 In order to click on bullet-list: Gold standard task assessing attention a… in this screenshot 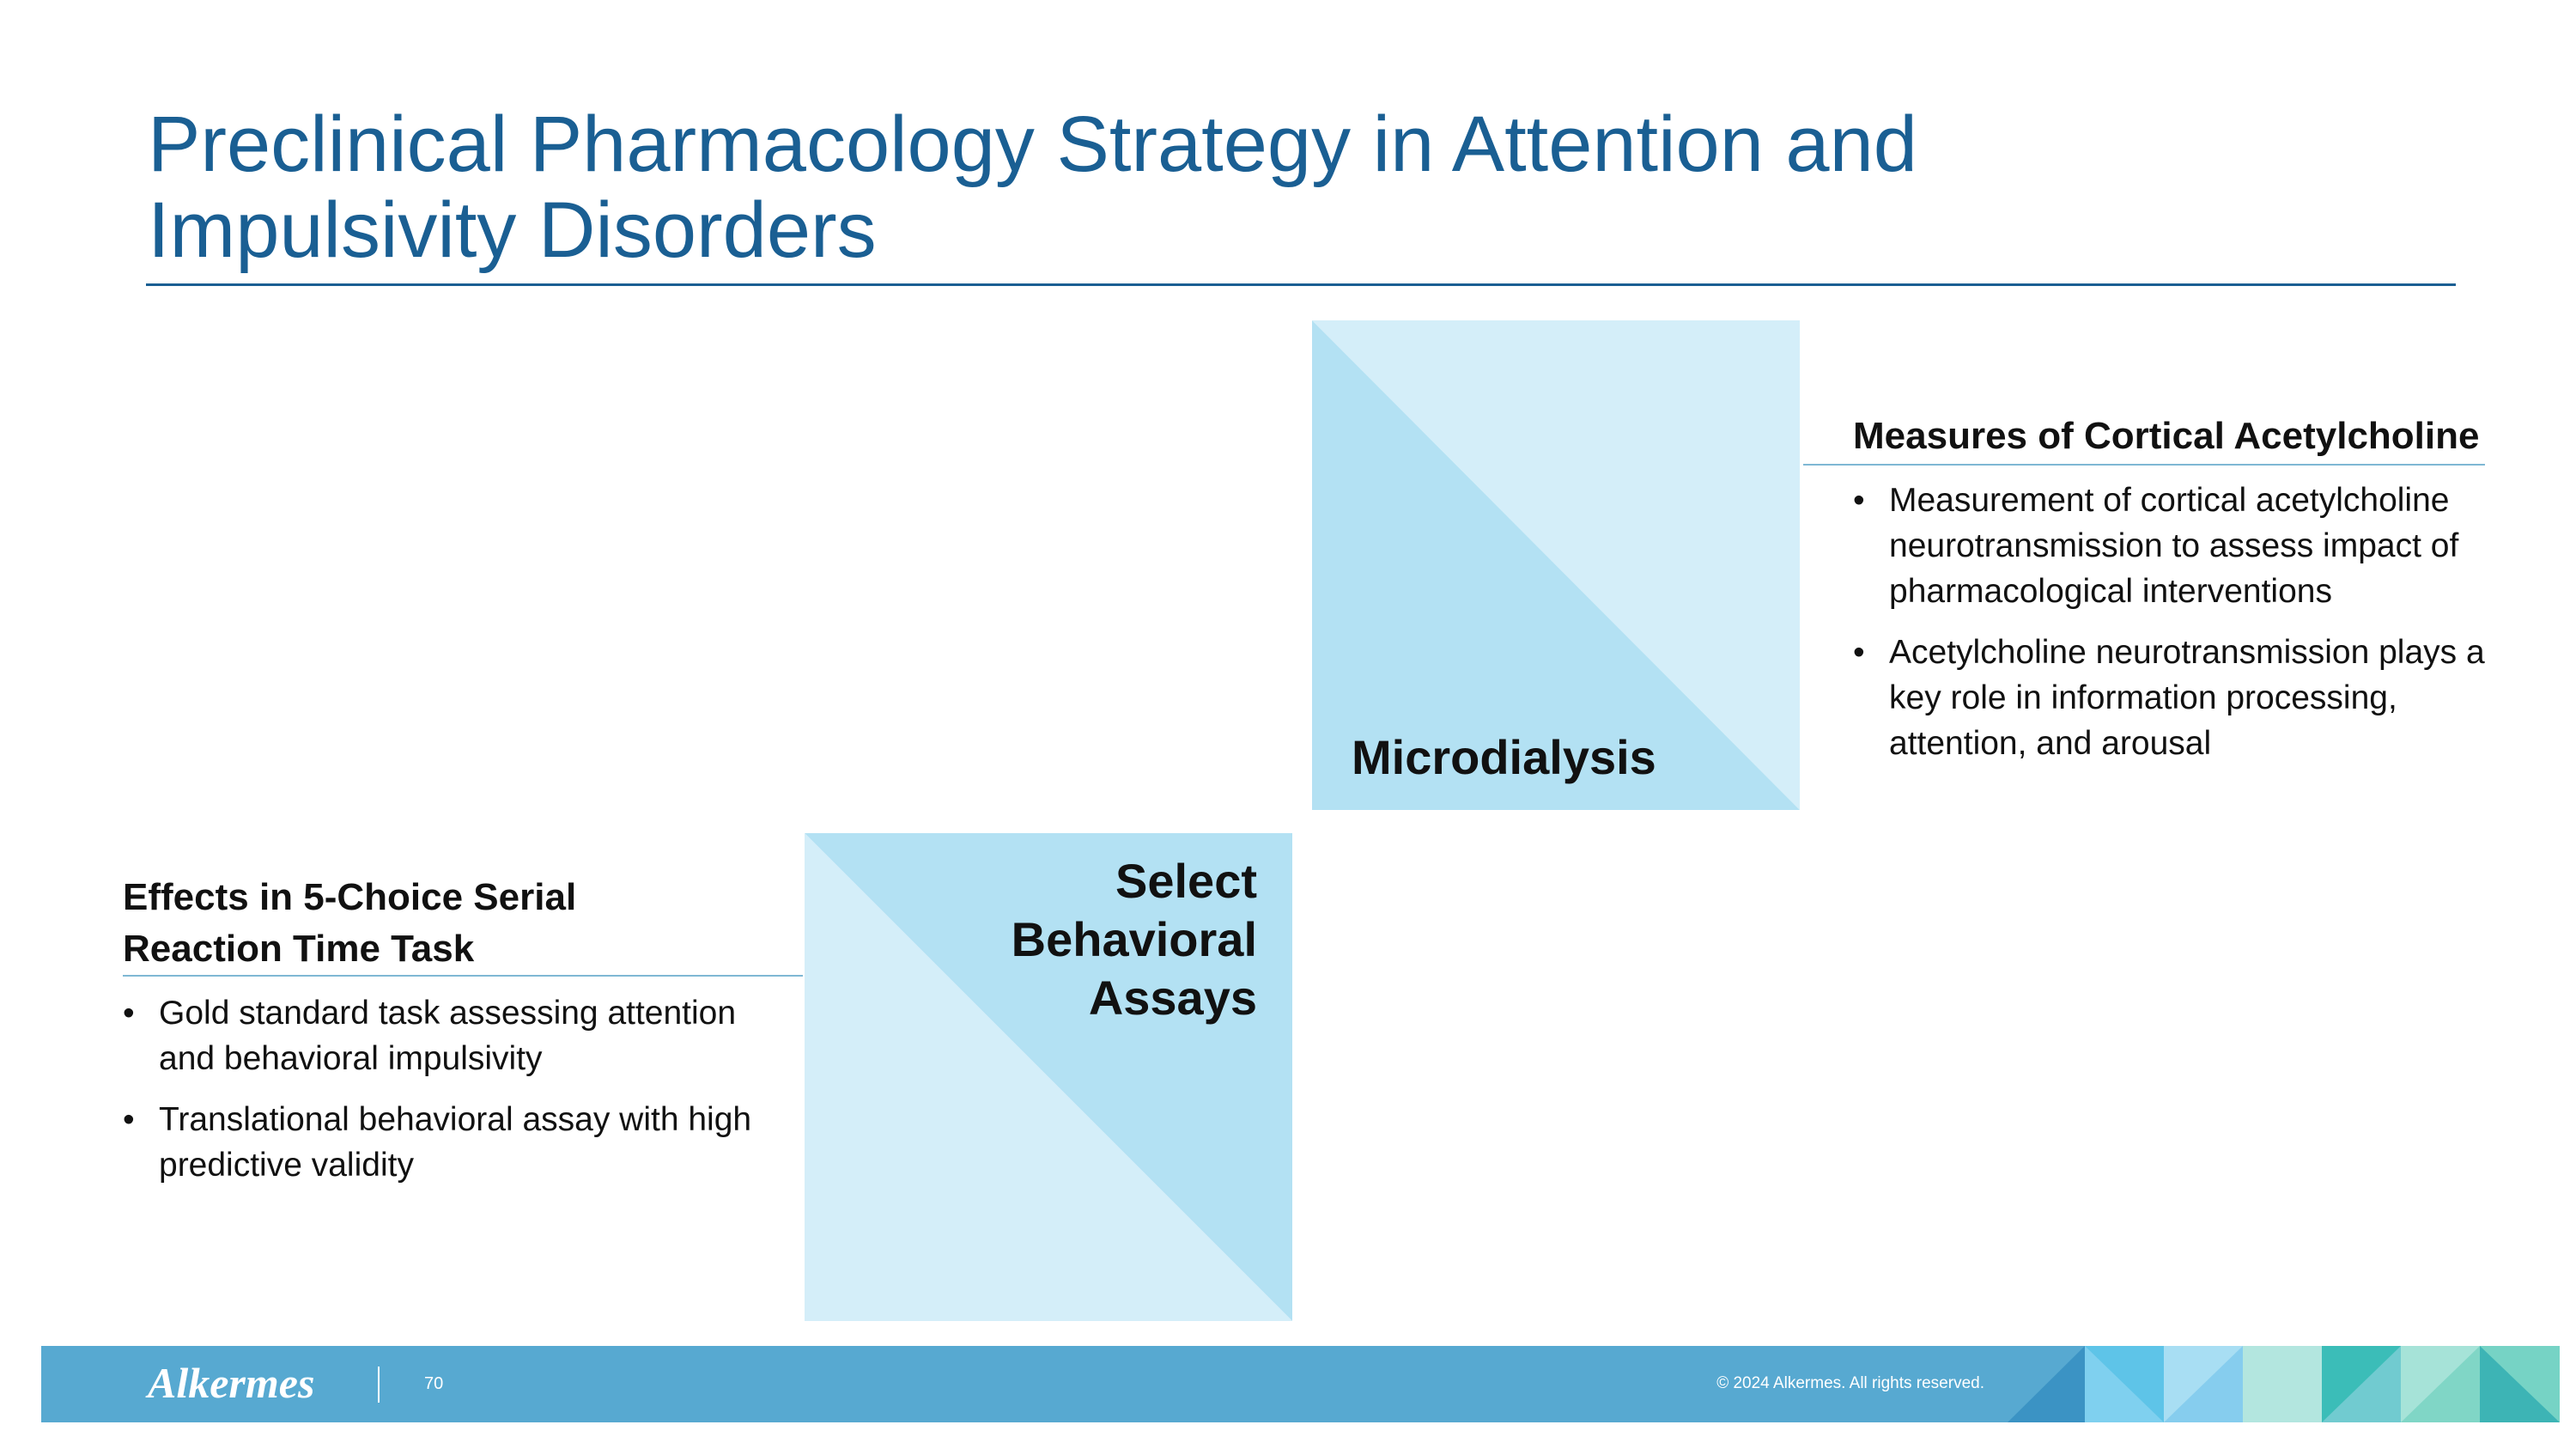, I will do `click(449, 1096)`.